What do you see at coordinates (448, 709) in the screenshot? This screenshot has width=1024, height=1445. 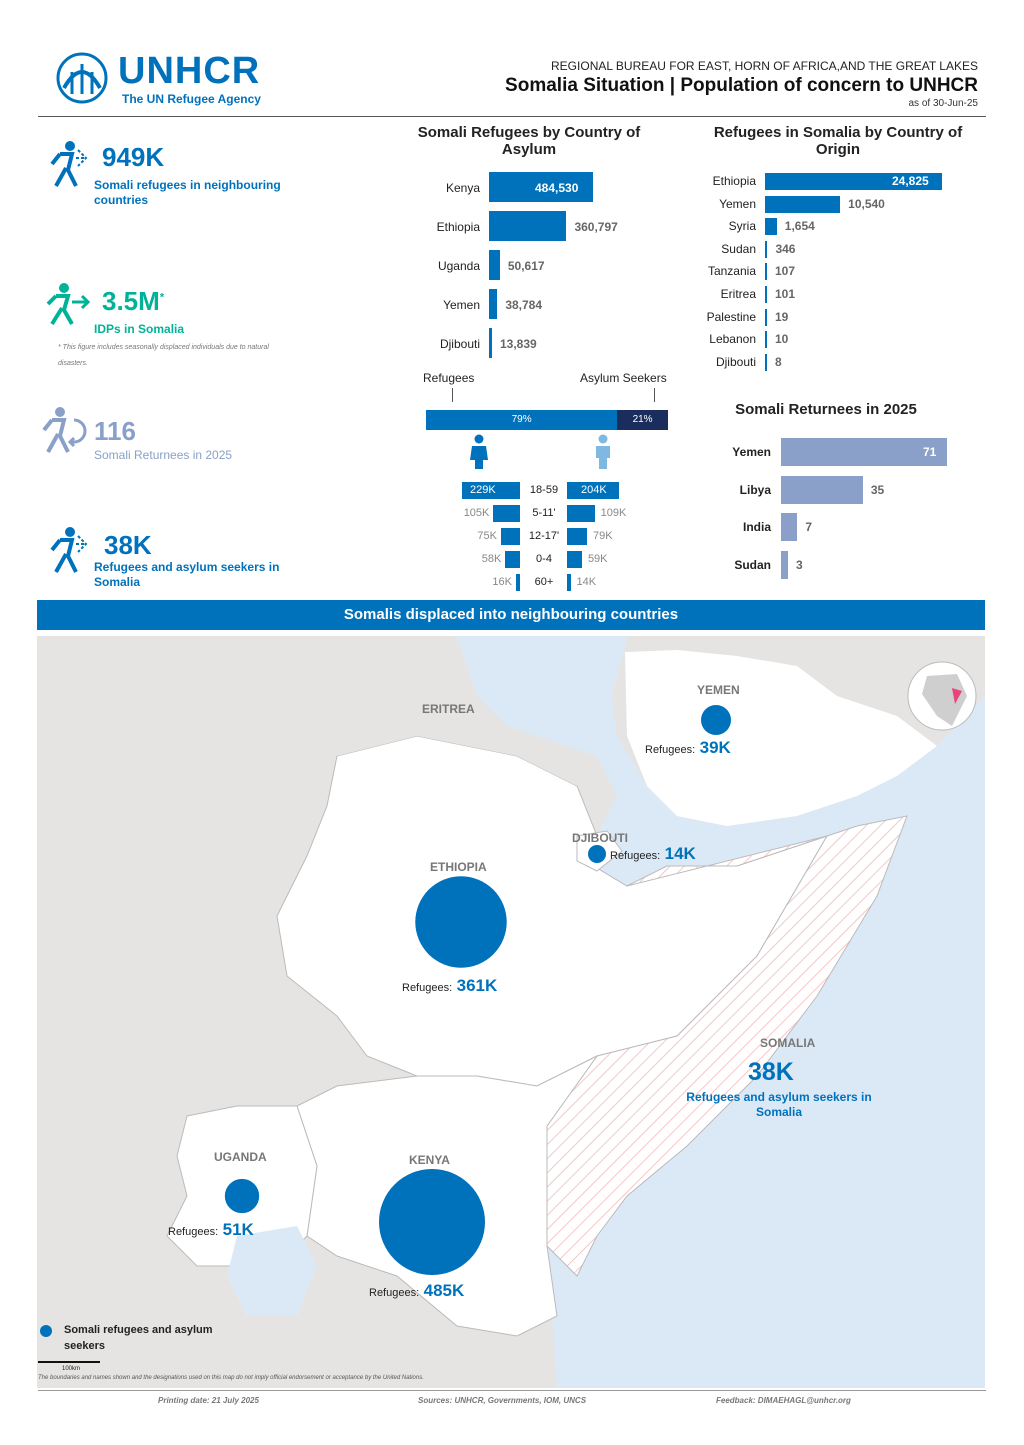 I see `map-label-eritrea: ERITREA` at bounding box center [448, 709].